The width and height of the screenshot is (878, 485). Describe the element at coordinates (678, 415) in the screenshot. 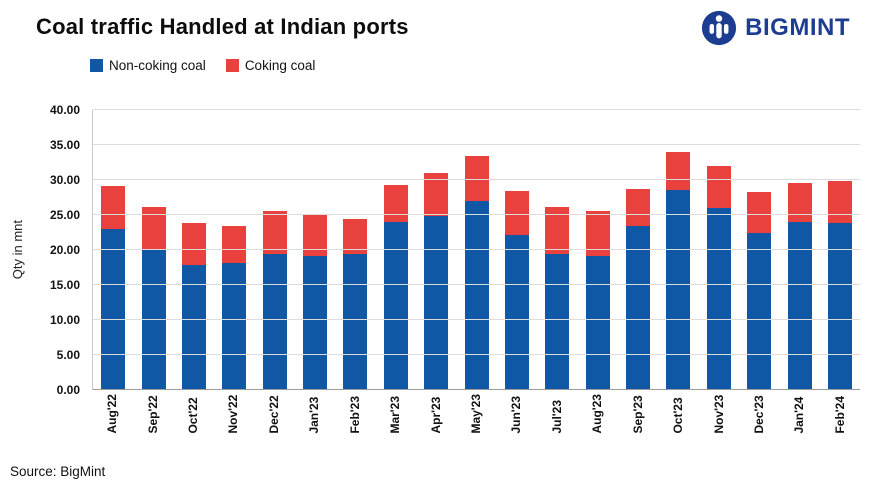

I see `x-tick-label: Oct'23` at that location.